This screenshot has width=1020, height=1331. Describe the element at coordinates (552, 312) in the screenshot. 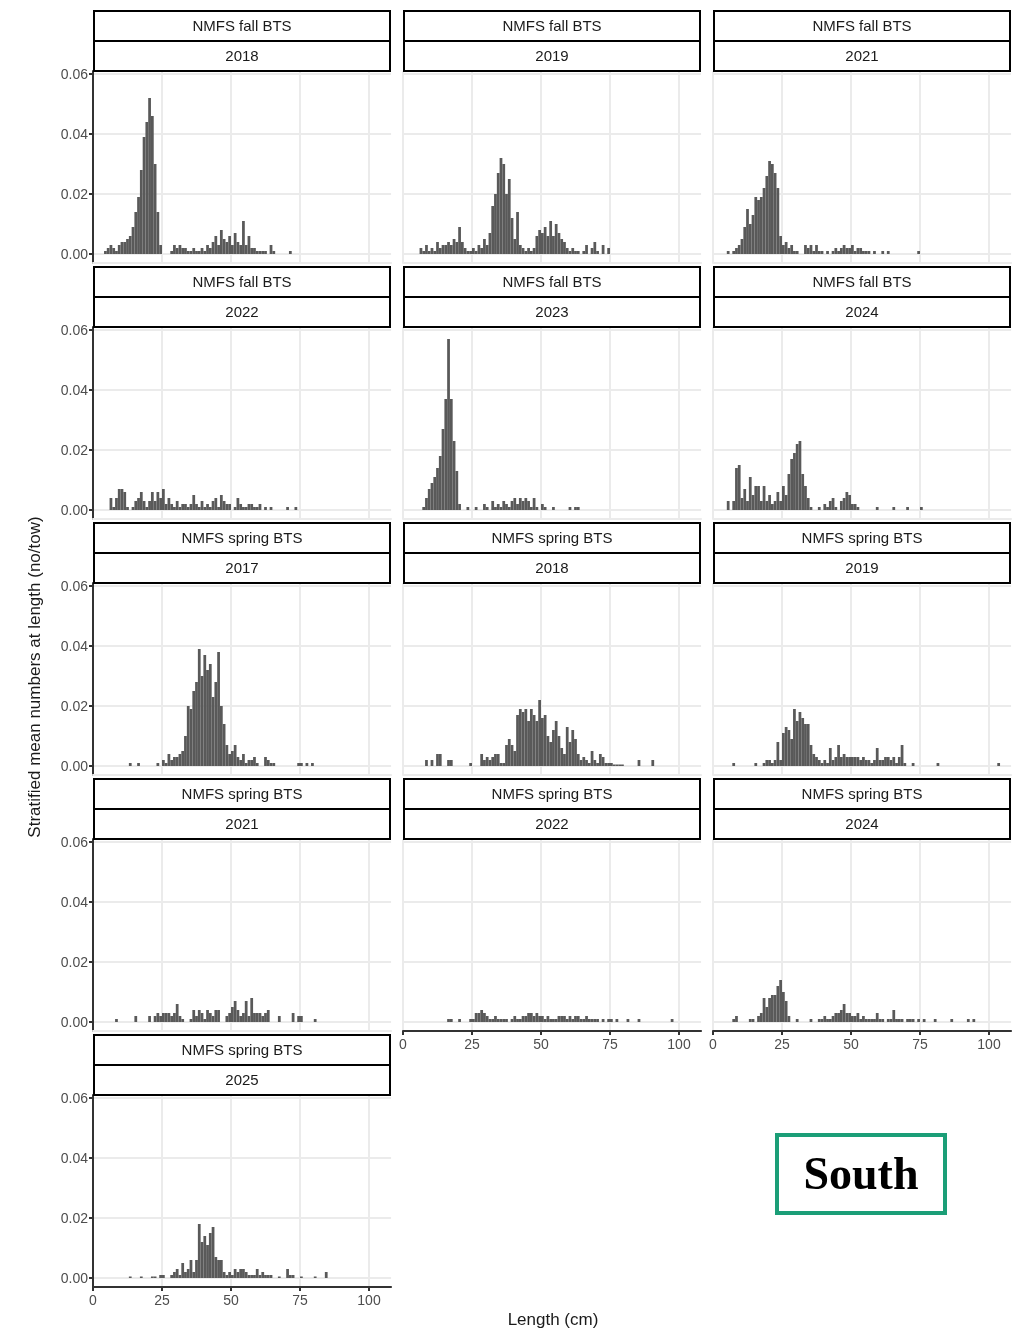

I see `chart-subtitle: 2023` at that location.